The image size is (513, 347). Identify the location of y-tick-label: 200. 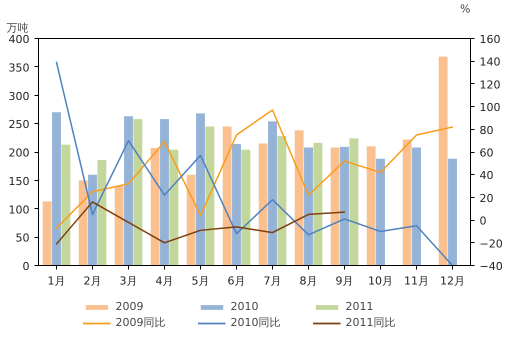
(19, 153).